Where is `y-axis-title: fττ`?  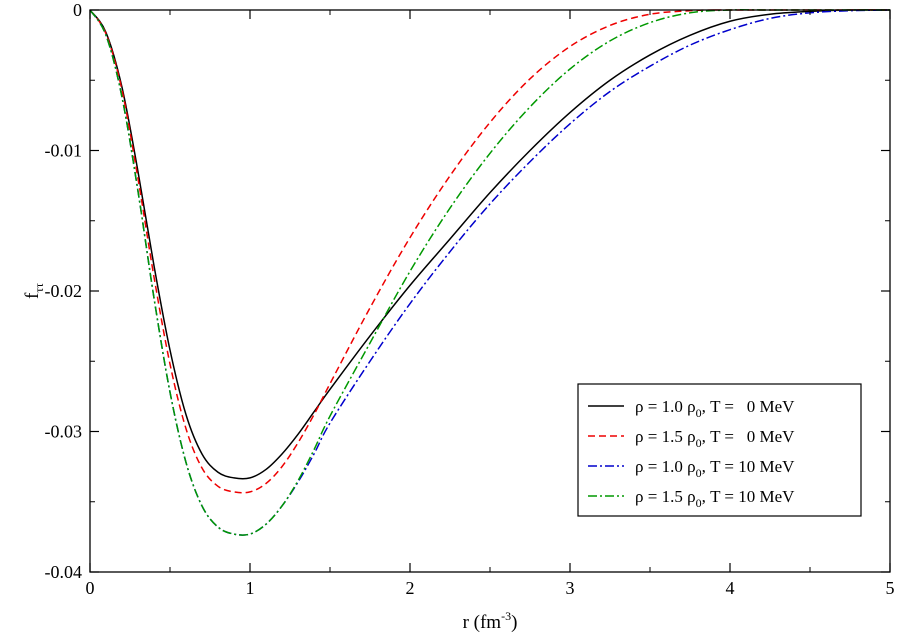
y-axis-title: fττ is located at coordinates (34, 291).